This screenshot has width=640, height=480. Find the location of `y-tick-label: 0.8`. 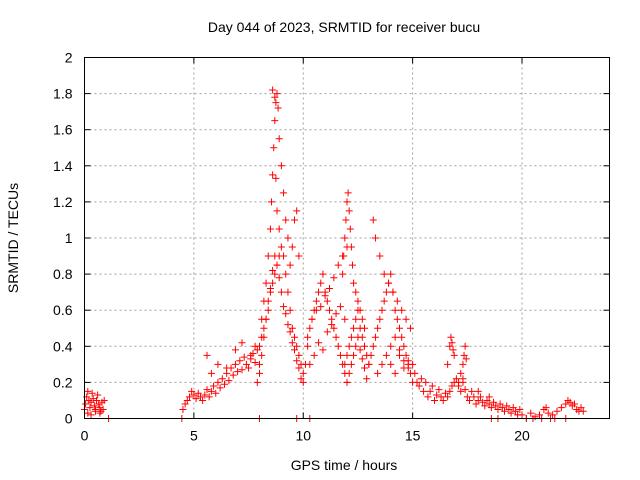

y-tick-label: 0.8 is located at coordinates (63, 274).